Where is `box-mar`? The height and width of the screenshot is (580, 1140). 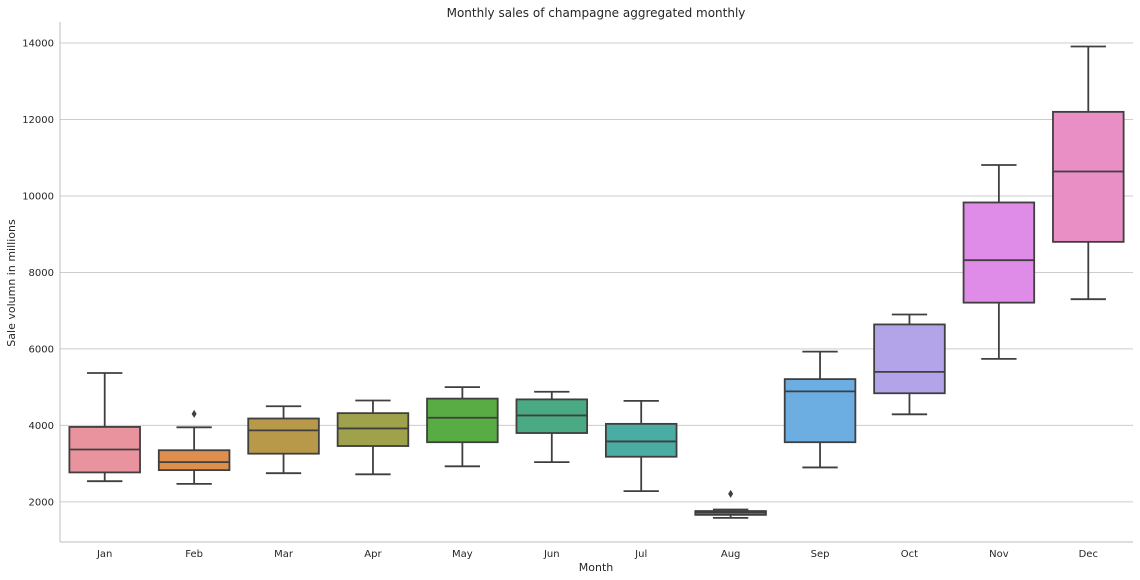 box-mar is located at coordinates (283, 440).